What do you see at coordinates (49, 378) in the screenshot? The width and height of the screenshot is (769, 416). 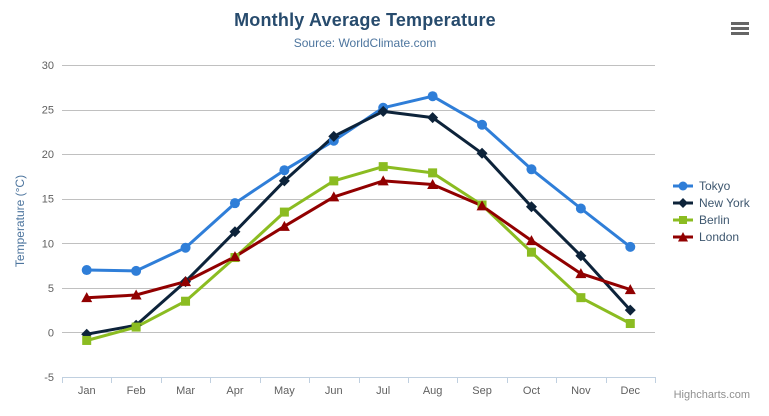 I see `y-axis-label: -5` at bounding box center [49, 378].